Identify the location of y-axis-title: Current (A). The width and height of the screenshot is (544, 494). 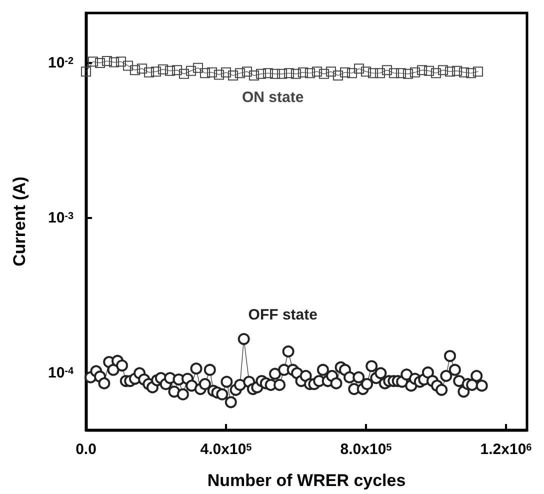
(19, 221).